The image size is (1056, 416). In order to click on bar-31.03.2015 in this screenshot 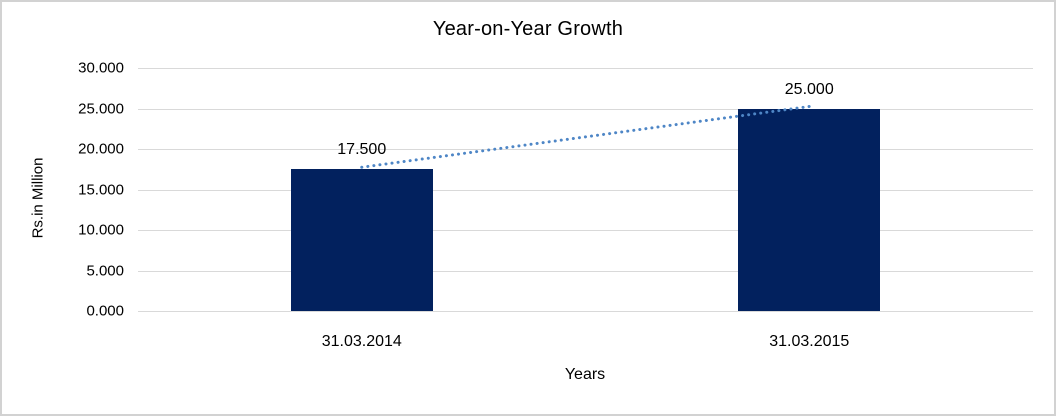, I will do `click(809, 209)`.